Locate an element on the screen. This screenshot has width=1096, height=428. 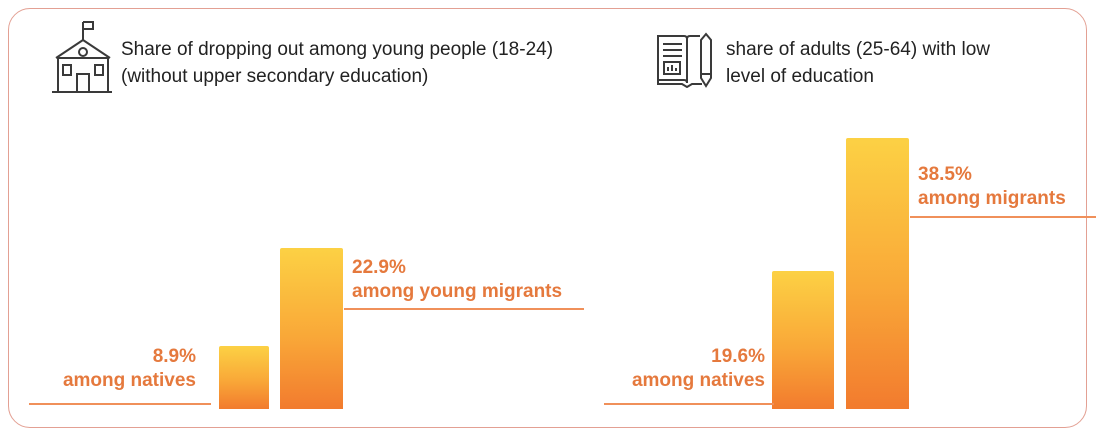
value-label-education-natives: 19.6% among natives is located at coordinates (682, 369).